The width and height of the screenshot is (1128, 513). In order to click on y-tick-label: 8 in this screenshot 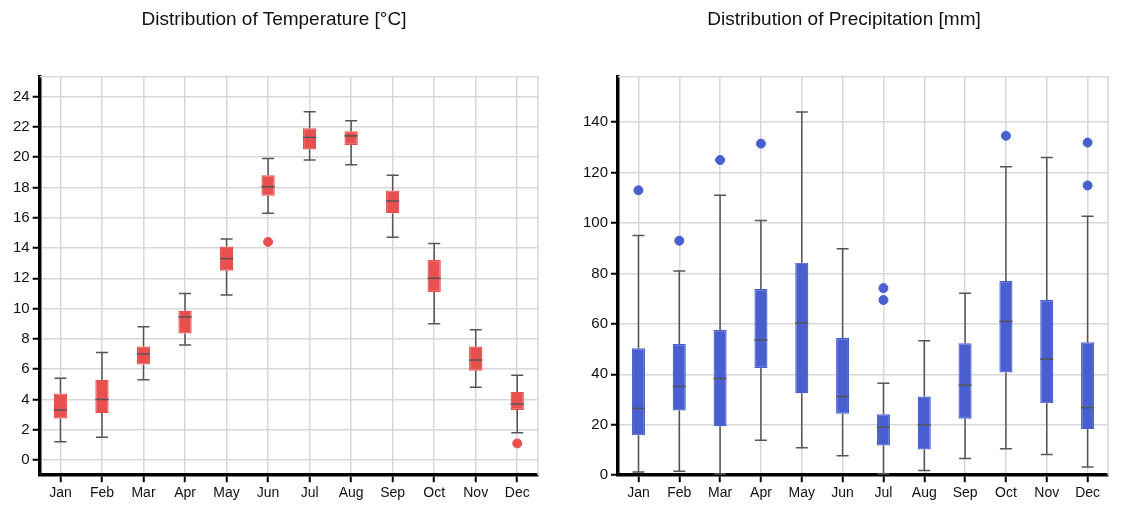, I will do `click(25, 338)`.